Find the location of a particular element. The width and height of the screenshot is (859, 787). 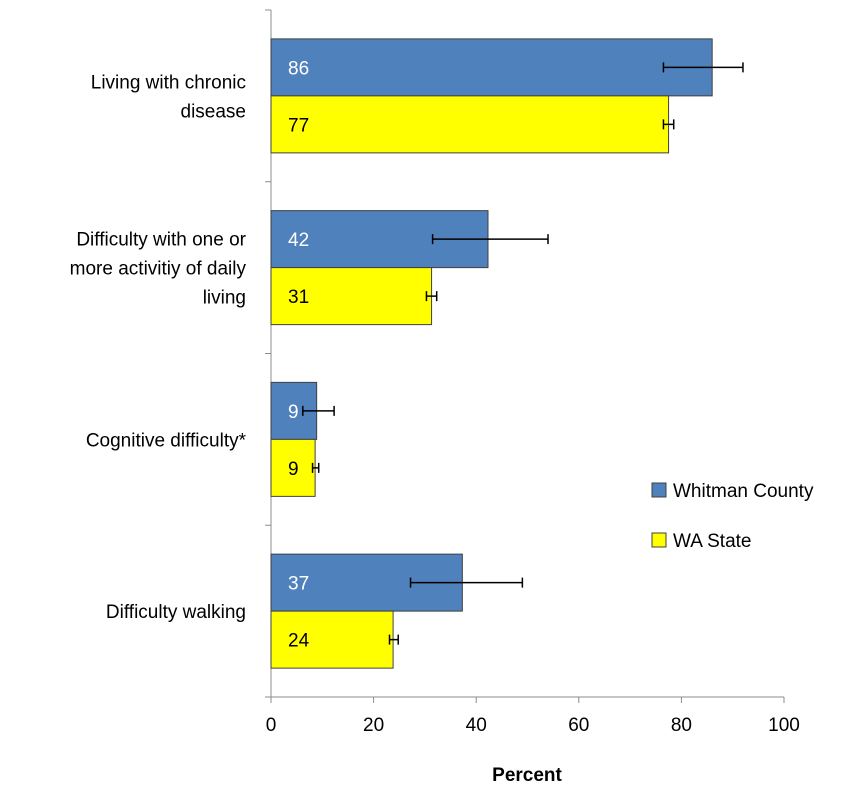

category-label-line: Difficulty walking is located at coordinates (176, 612).